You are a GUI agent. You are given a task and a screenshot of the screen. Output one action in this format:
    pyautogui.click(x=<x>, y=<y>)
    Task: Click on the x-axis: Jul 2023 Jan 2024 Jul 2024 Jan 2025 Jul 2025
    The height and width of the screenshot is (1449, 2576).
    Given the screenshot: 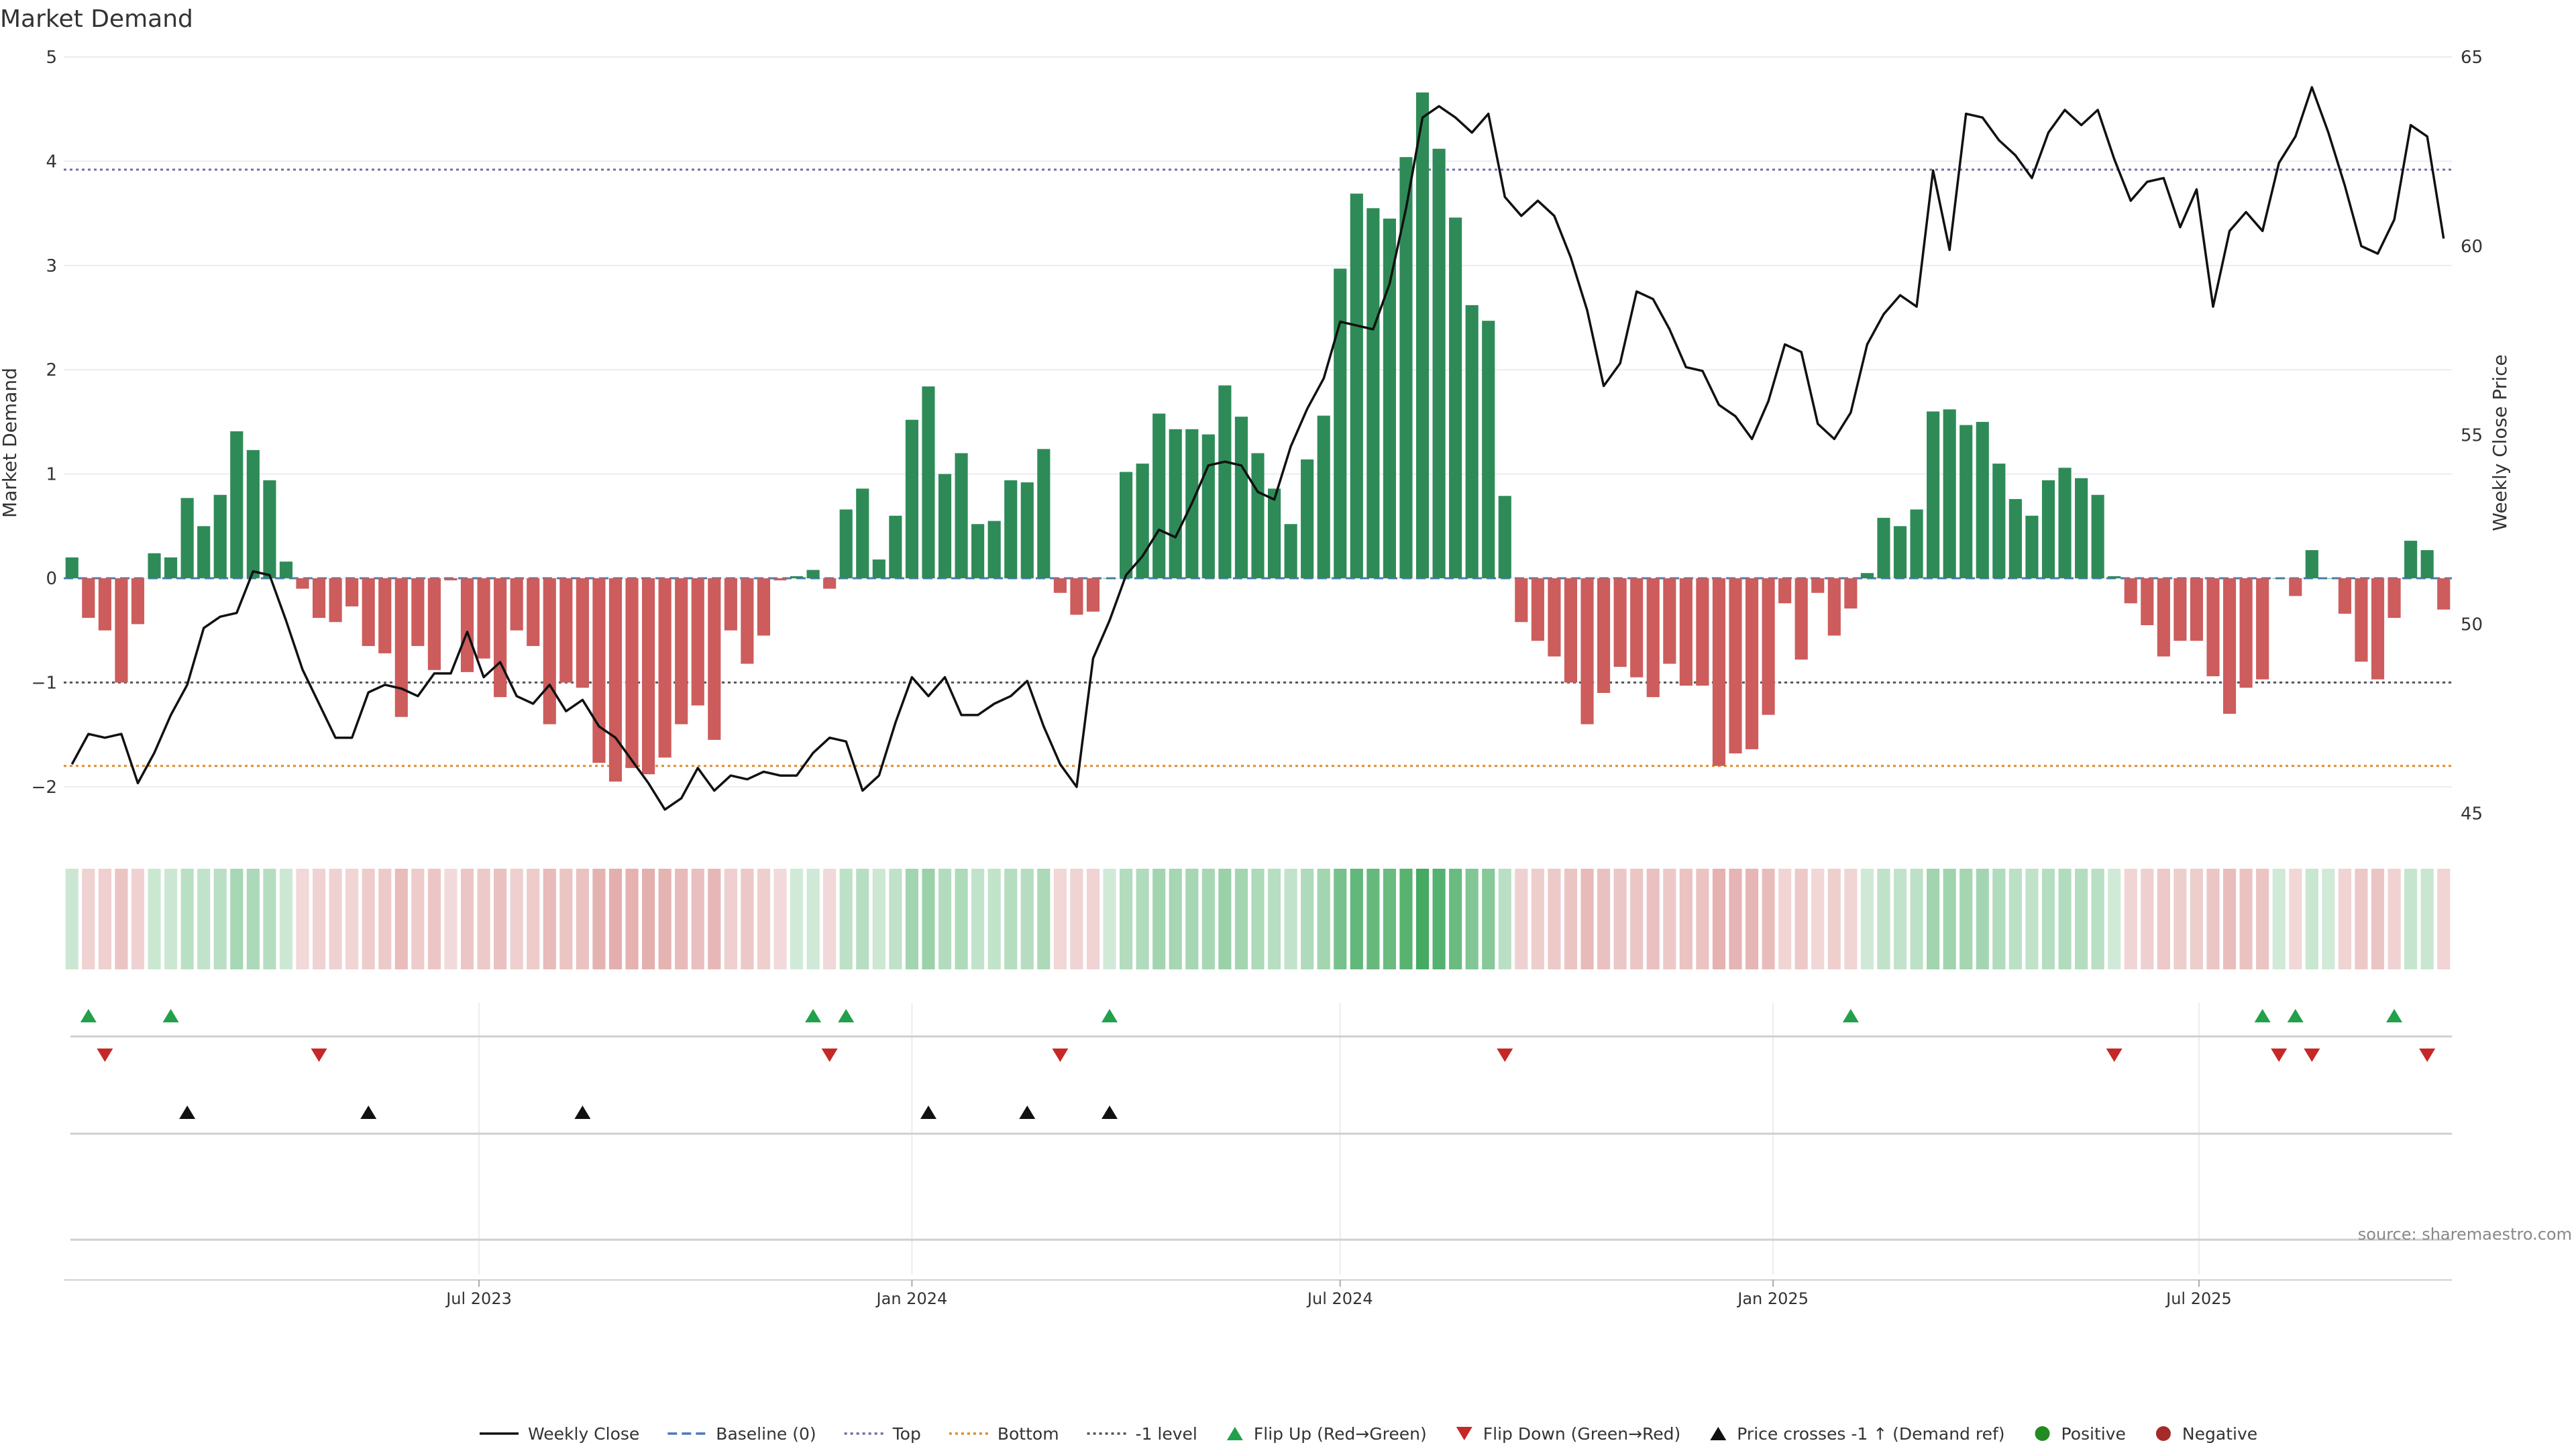 What is the action you would take?
    pyautogui.click(x=1258, y=1293)
    